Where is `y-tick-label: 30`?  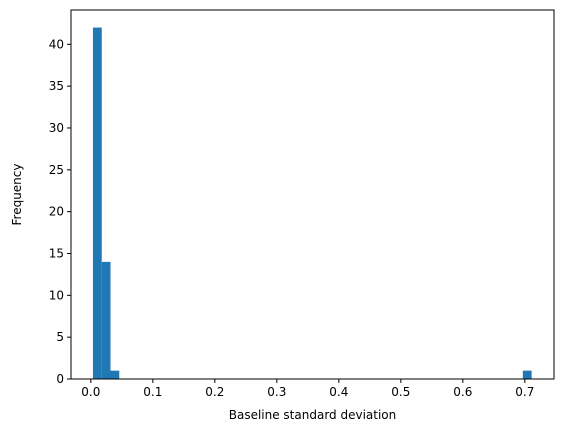 y-tick-label: 30 is located at coordinates (56, 128).